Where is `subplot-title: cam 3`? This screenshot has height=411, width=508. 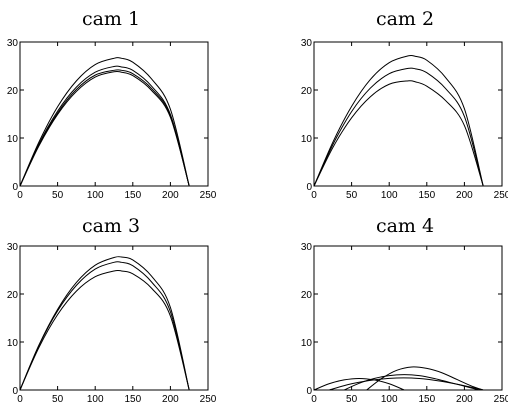 subplot-title: cam 3 is located at coordinates (111, 226).